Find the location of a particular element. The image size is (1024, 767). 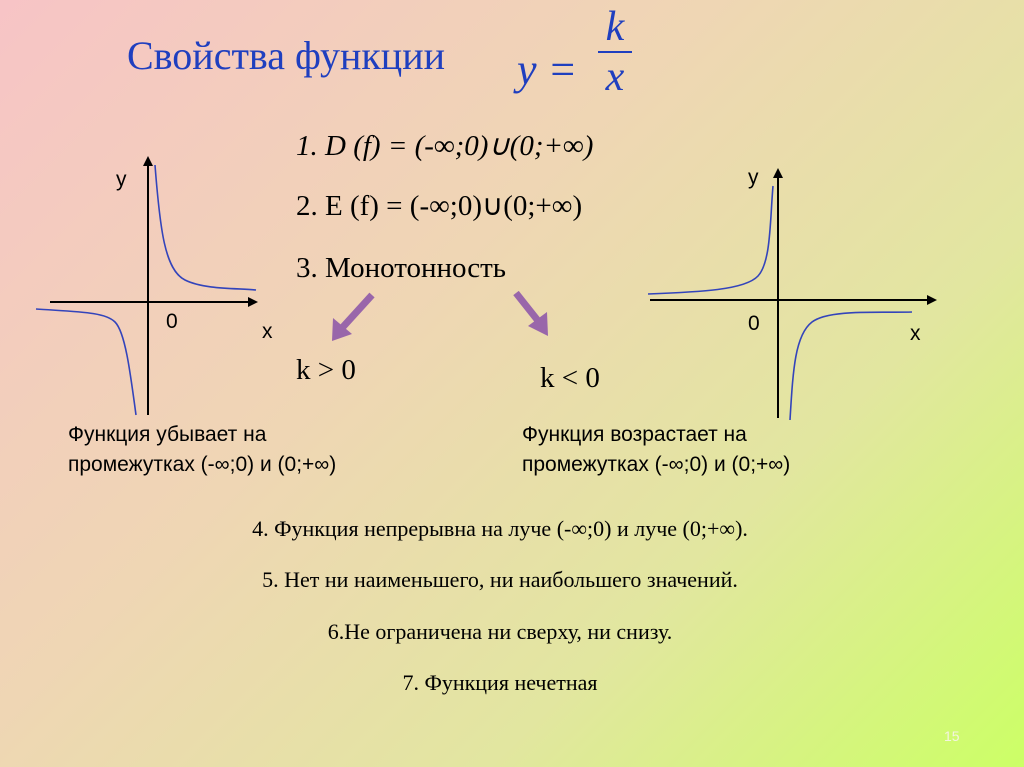

left-graph is located at coordinates (146, 286).